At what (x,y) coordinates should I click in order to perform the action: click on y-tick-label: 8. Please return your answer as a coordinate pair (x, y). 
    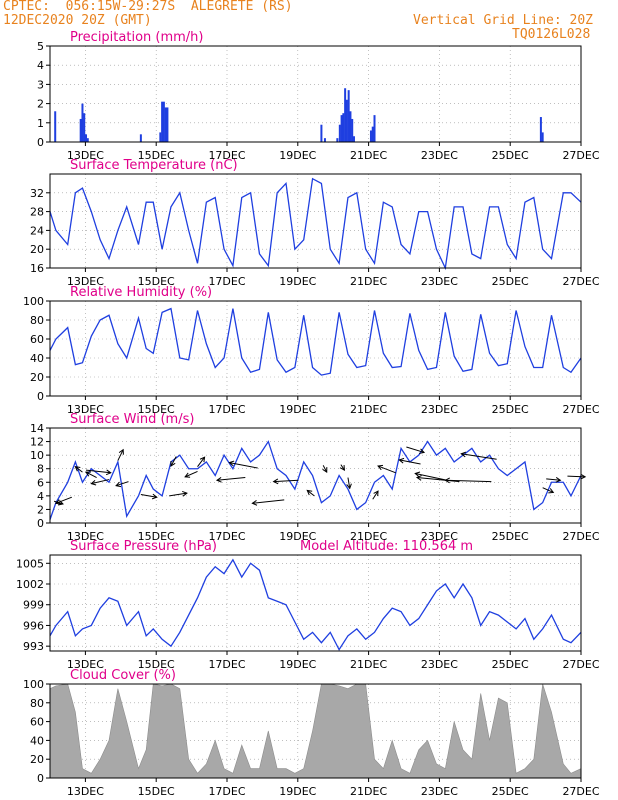
    Looking at the image, I should click on (40, 469).